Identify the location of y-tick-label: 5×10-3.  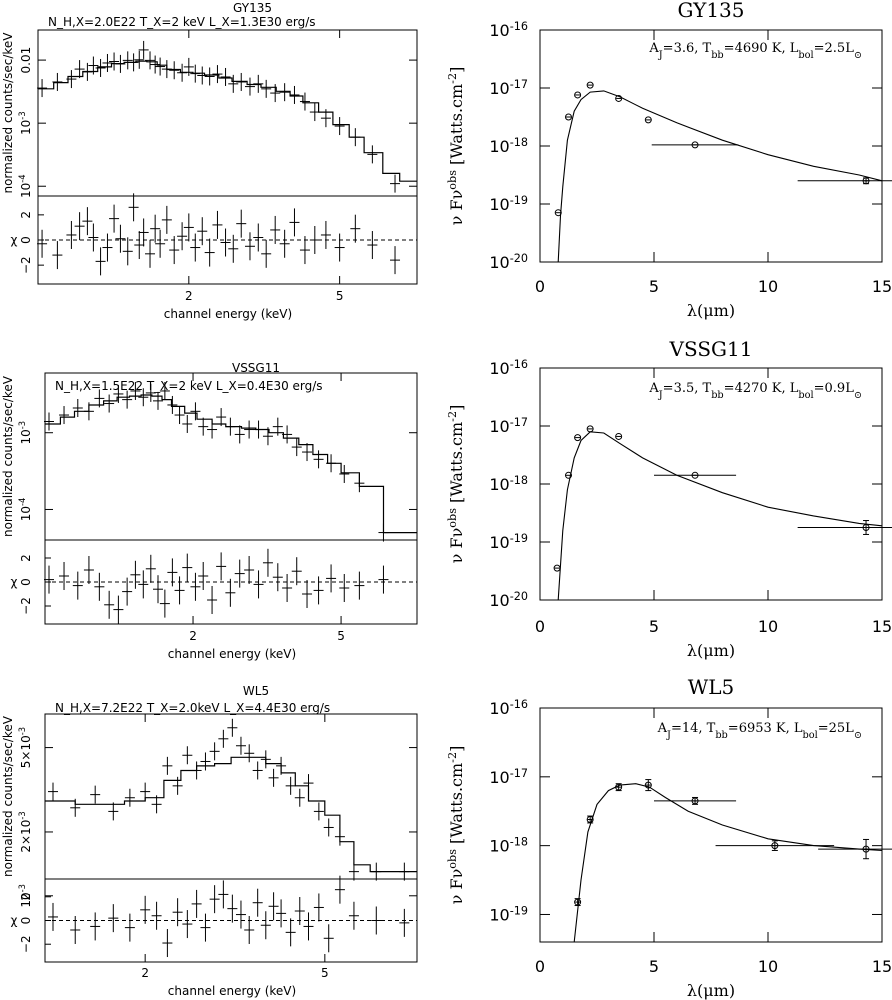
(25, 747).